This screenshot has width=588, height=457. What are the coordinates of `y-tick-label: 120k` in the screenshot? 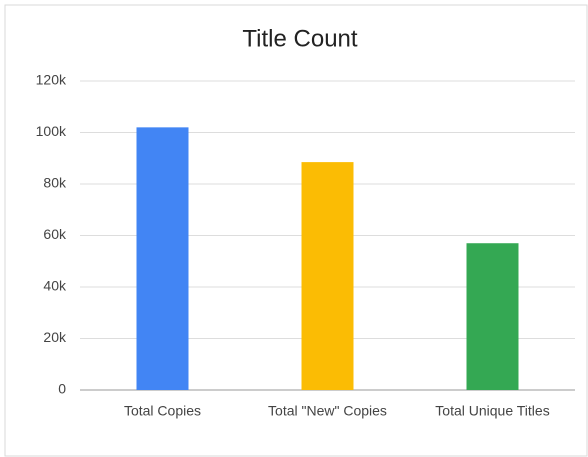 It's located at (51, 80).